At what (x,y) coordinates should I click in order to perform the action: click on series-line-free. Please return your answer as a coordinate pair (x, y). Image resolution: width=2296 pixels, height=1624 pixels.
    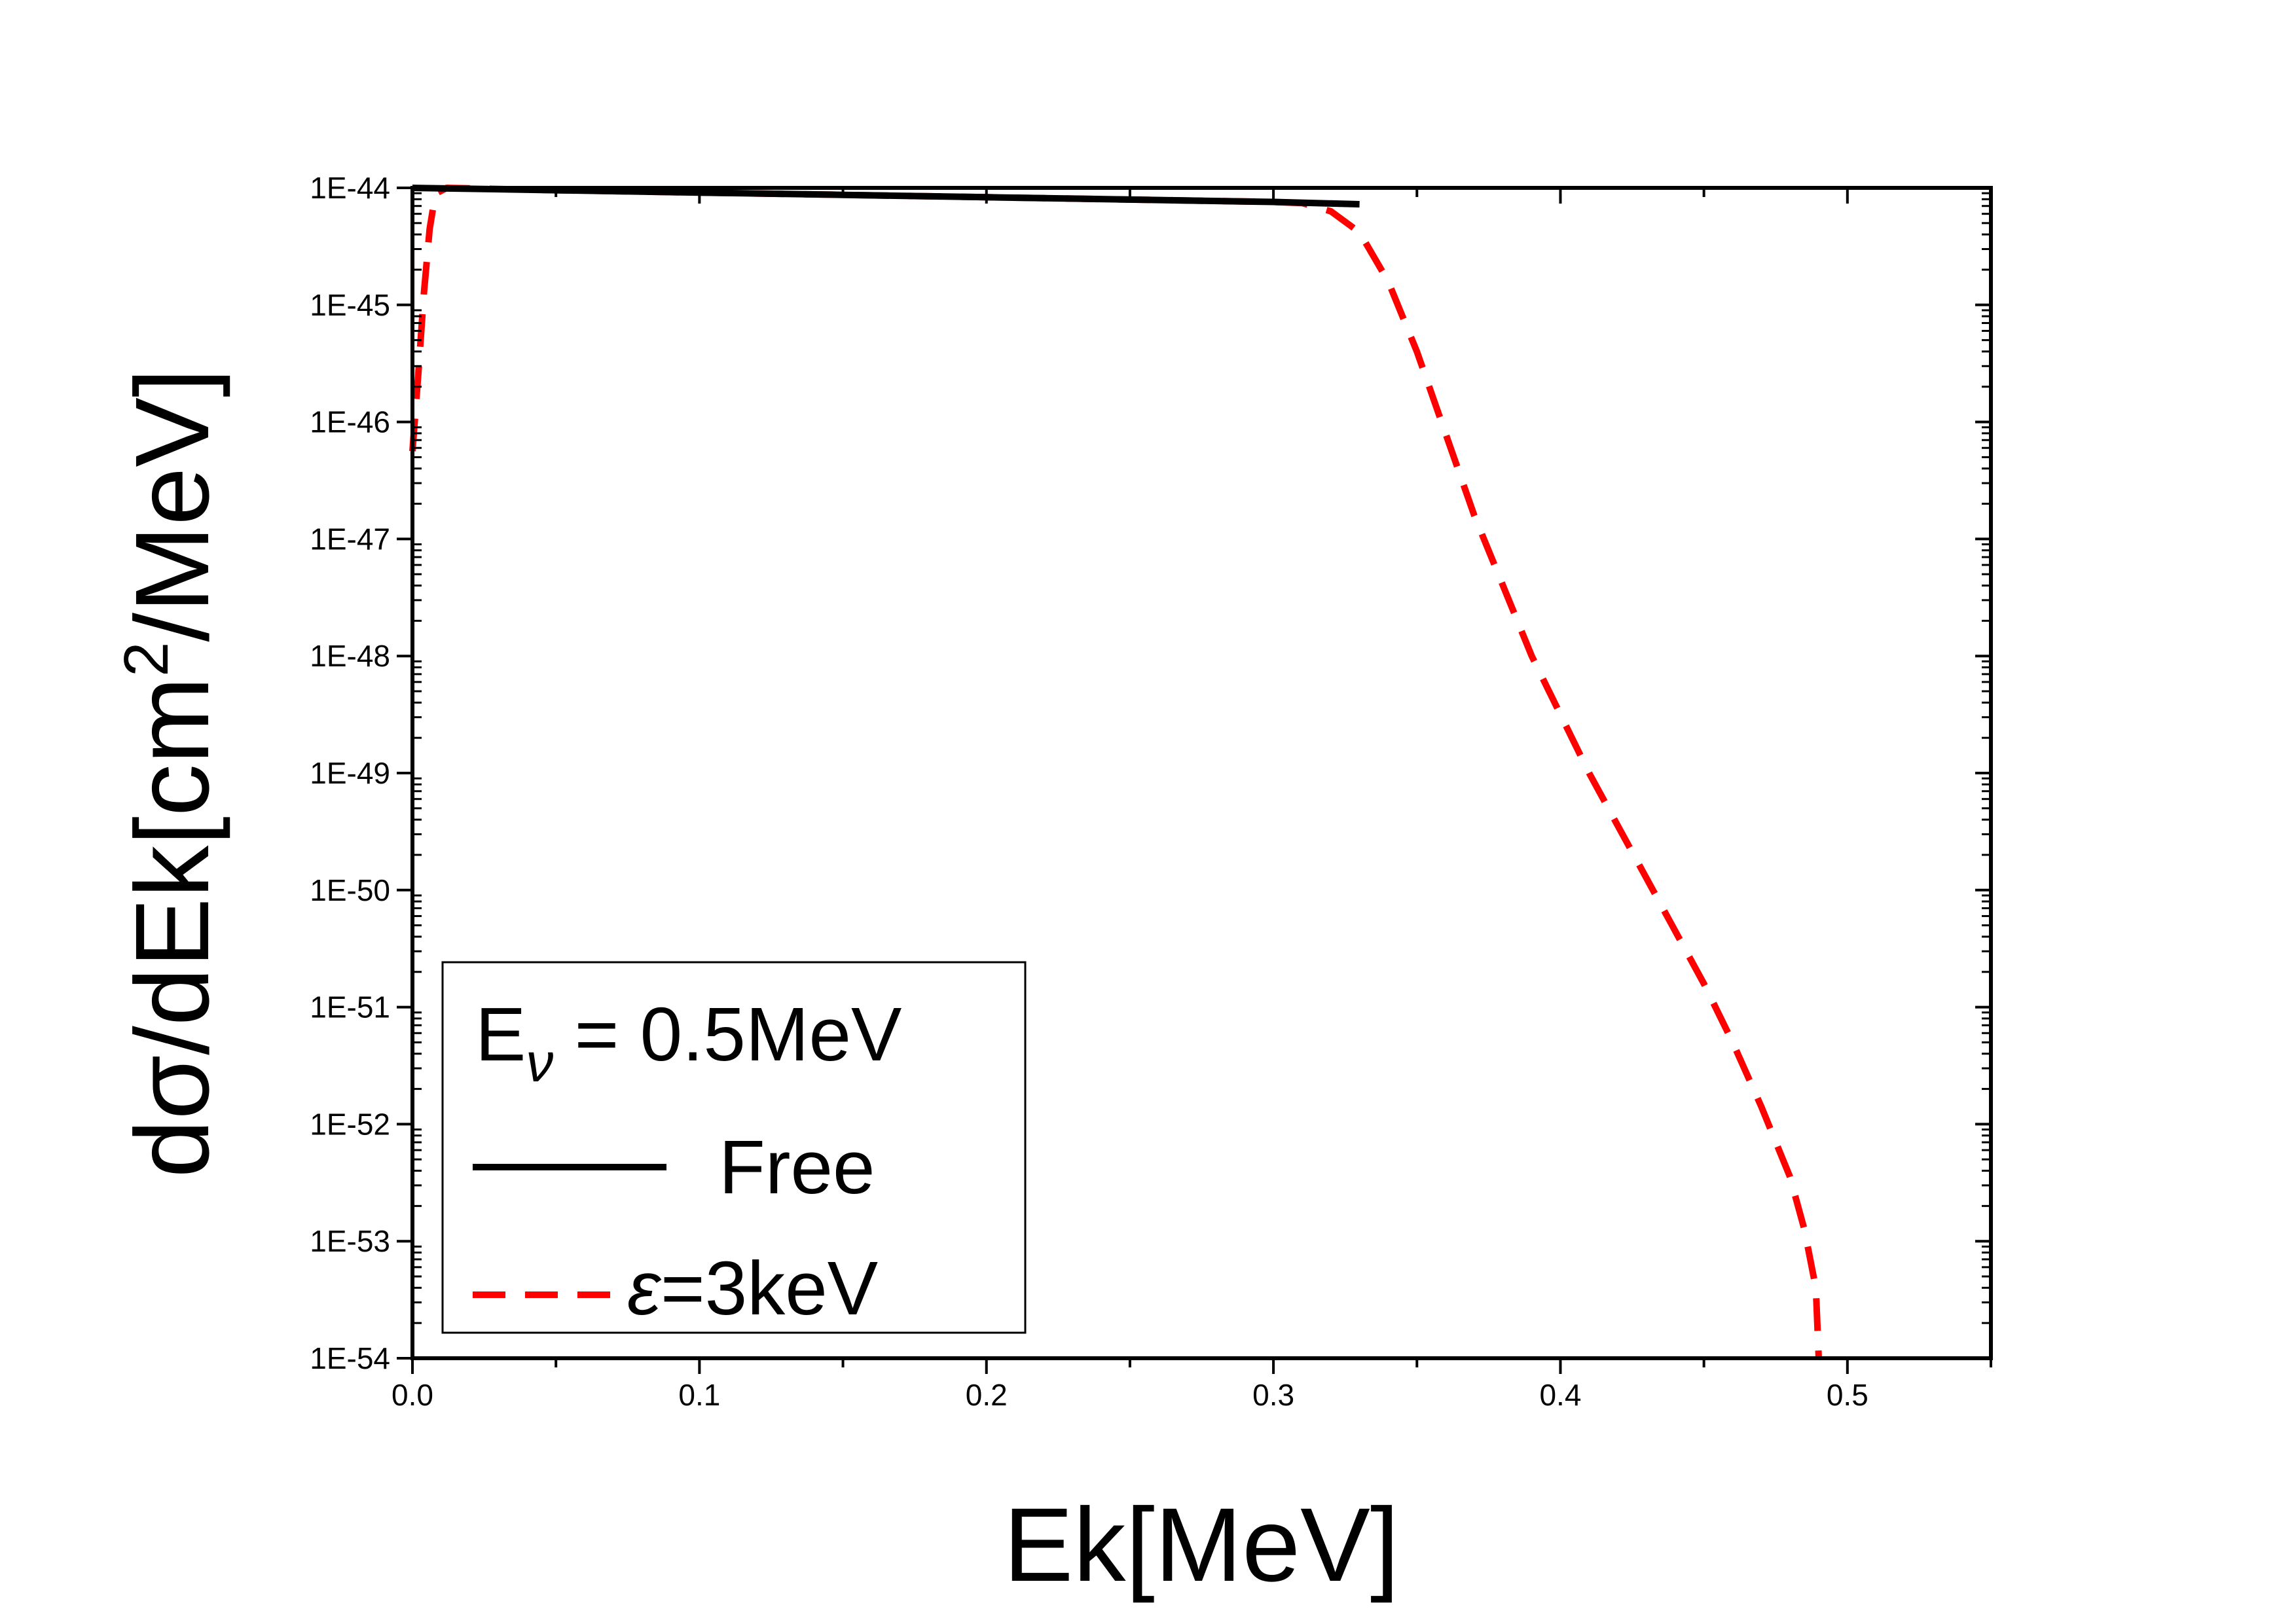
    Looking at the image, I should click on (886, 196).